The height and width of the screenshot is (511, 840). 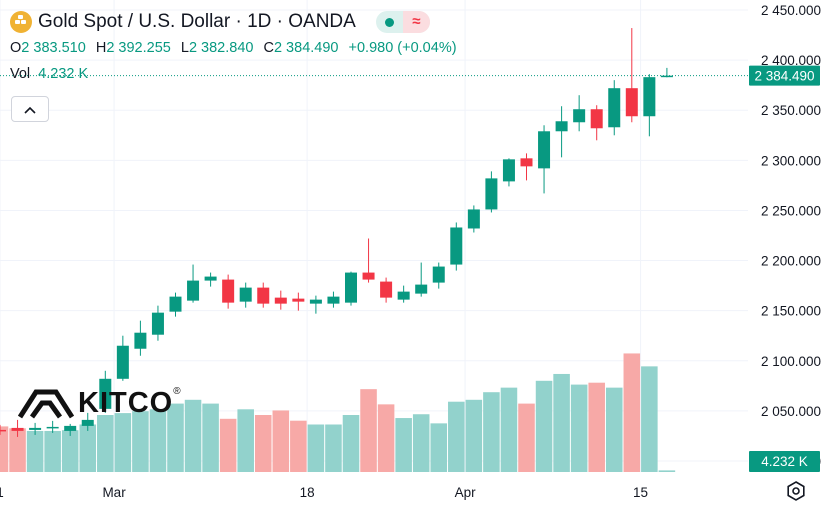 I want to click on symbol-header: Gold Spot / U.S. Dollar · 1D · OANDA ≈, so click(x=220, y=22).